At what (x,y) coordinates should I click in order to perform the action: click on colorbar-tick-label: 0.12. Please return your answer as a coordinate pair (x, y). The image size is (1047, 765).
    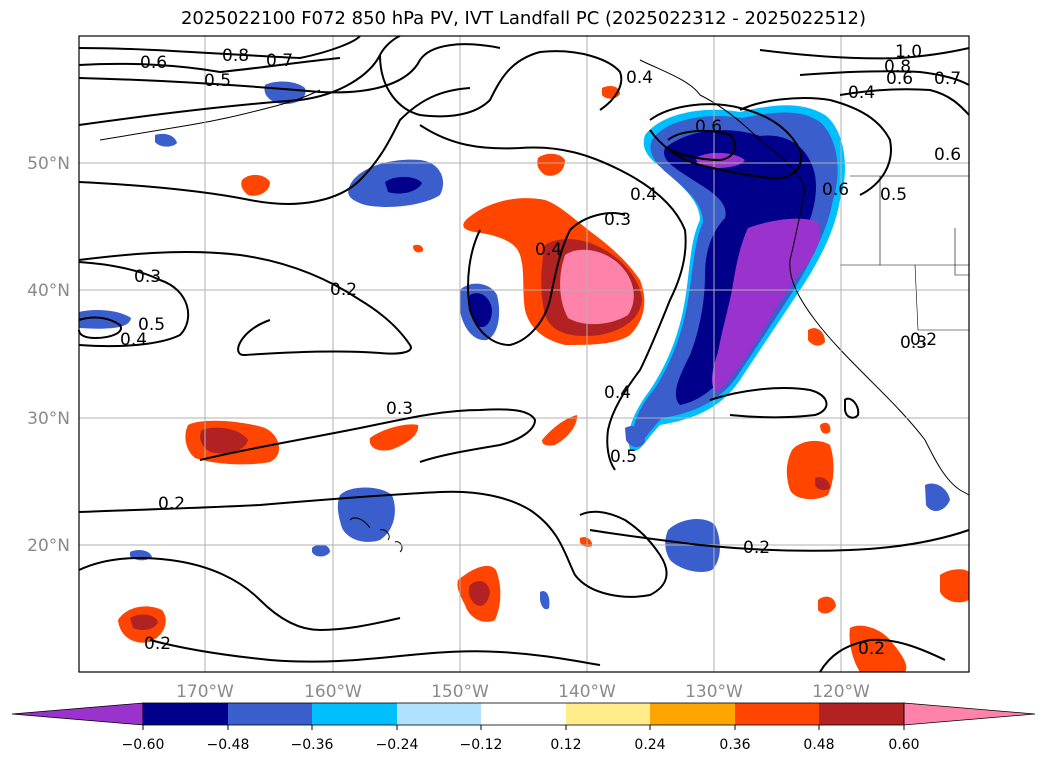
    Looking at the image, I should click on (565, 745).